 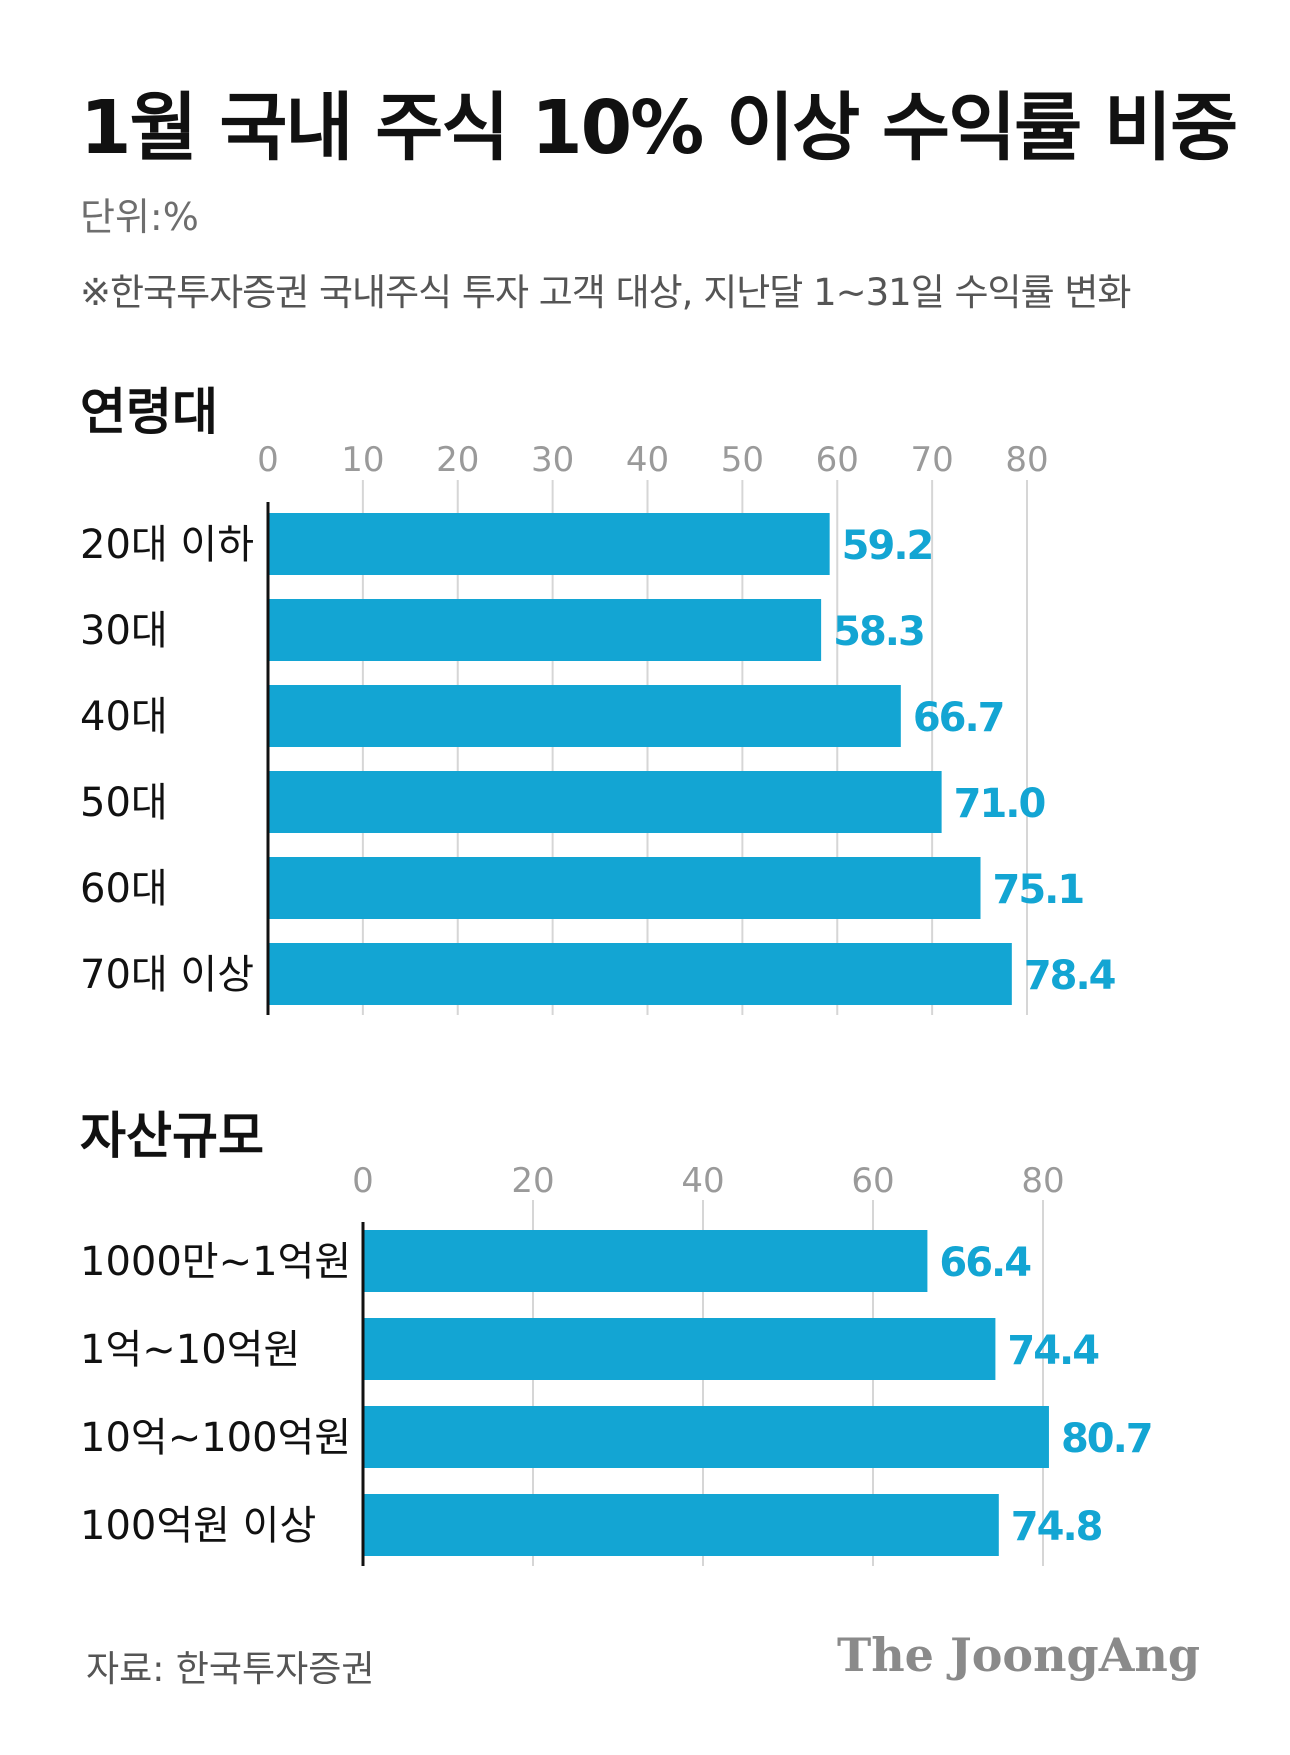 I want to click on assets-category-label: 1억~10억원, so click(x=190, y=1350).